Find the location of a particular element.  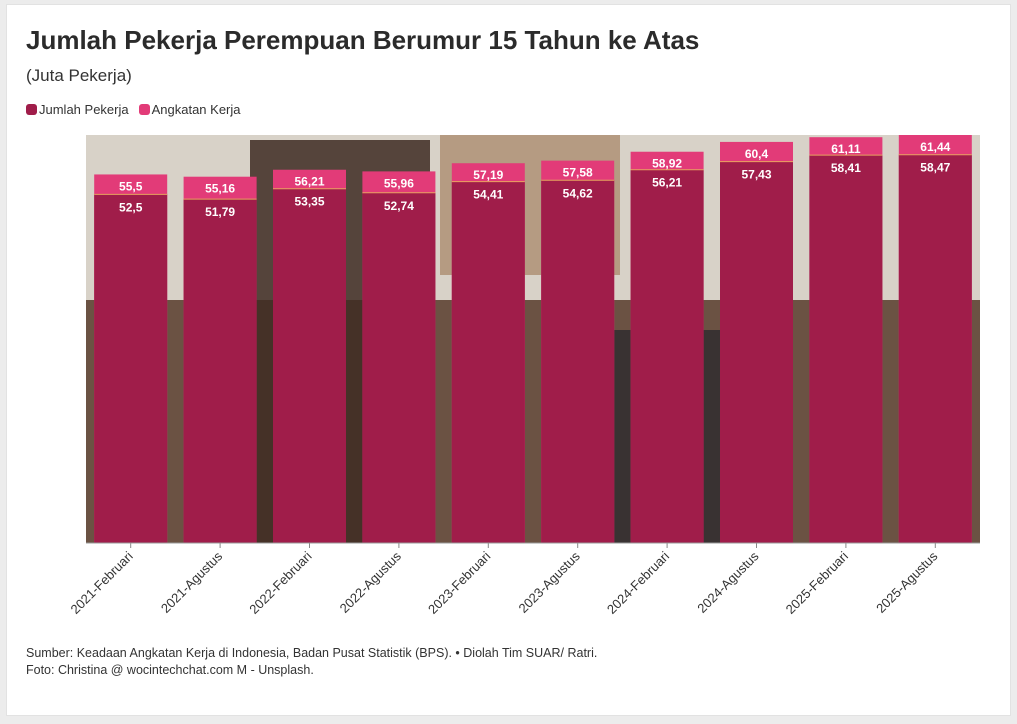

bar-jumlah-pekerja-2021-agustus is located at coordinates (220, 371).